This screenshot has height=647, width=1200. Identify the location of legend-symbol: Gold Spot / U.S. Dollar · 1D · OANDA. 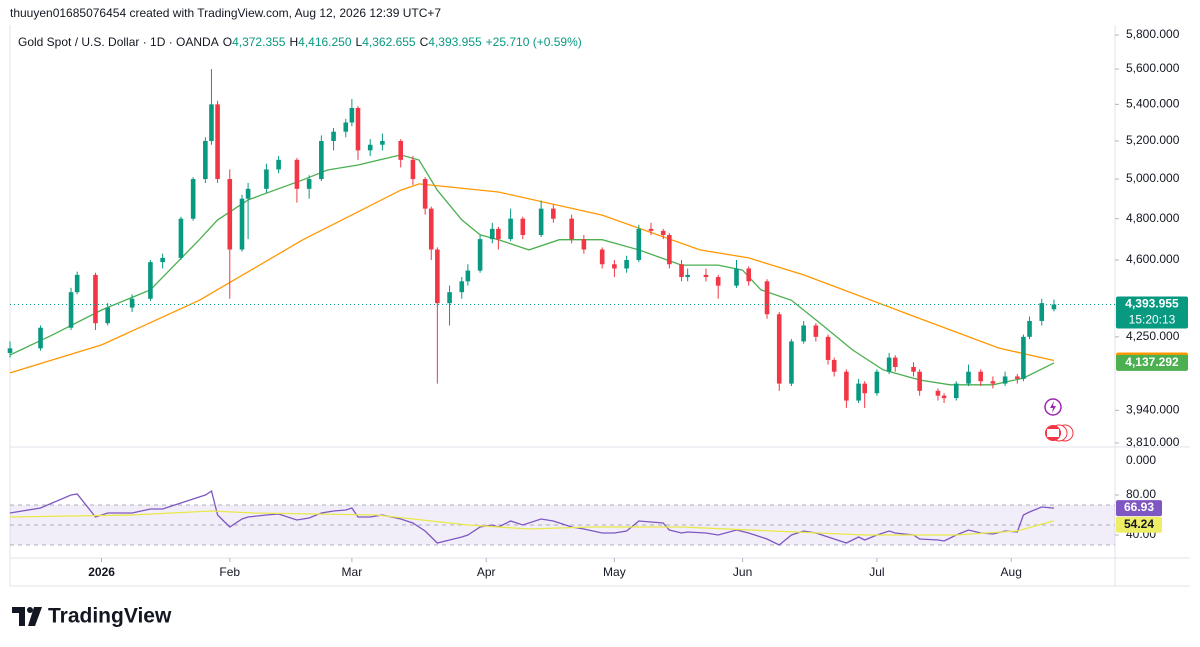
(118, 42).